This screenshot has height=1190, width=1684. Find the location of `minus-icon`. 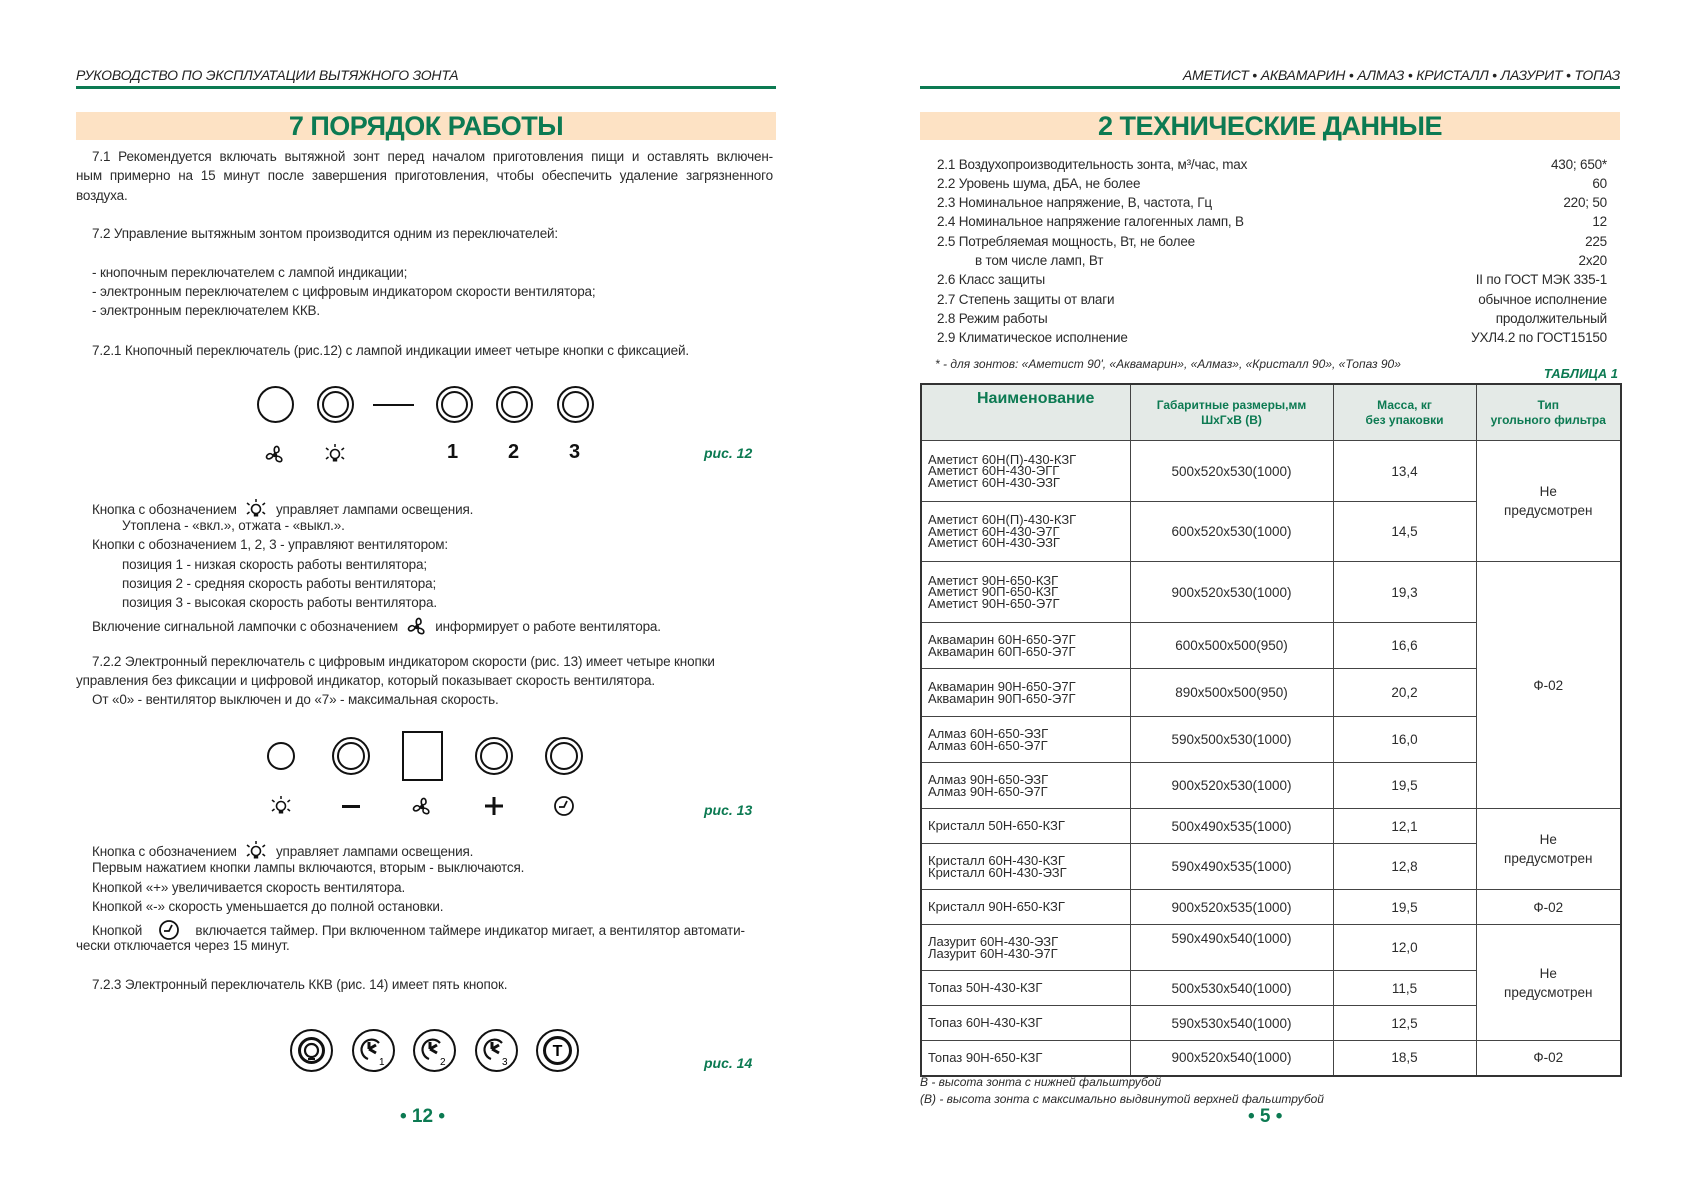

minus-icon is located at coordinates (351, 806).